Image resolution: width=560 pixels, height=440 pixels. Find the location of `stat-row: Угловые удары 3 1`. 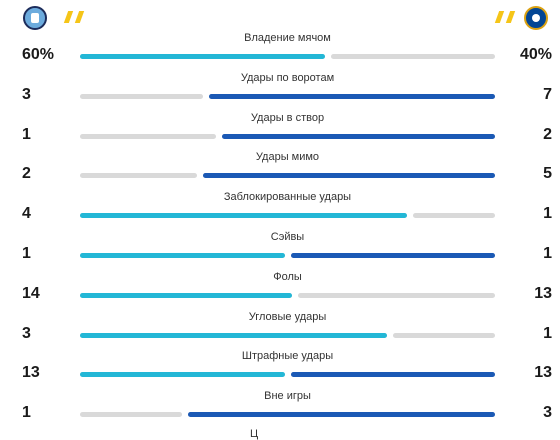

stat-row: Угловые удары 3 1 is located at coordinates (280, 331).